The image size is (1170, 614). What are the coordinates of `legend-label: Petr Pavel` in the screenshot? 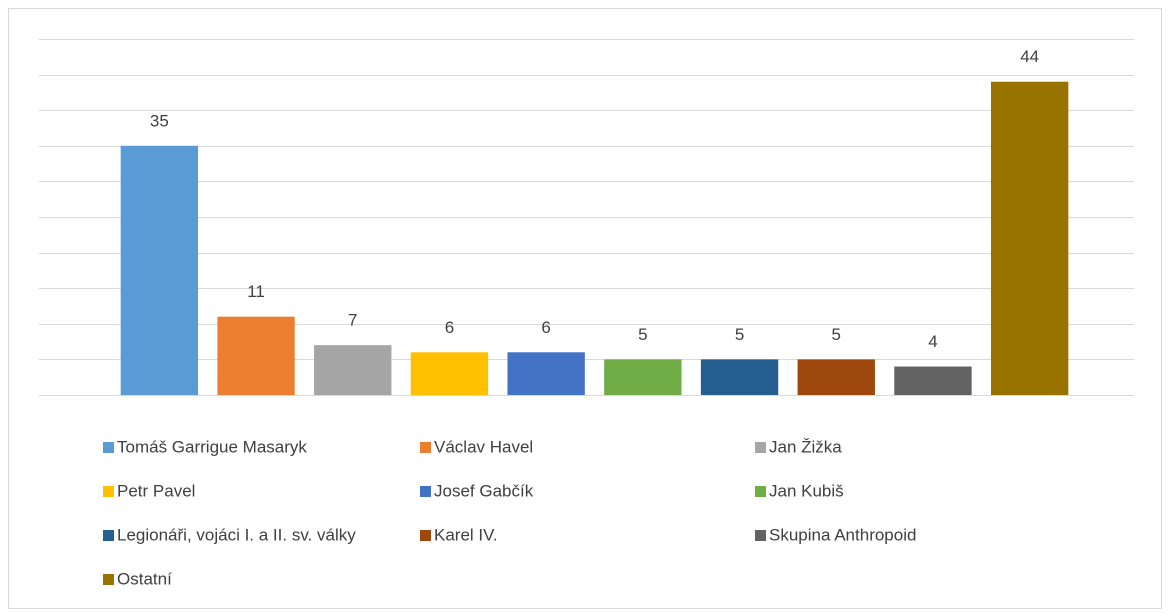 It's located at (156, 490).